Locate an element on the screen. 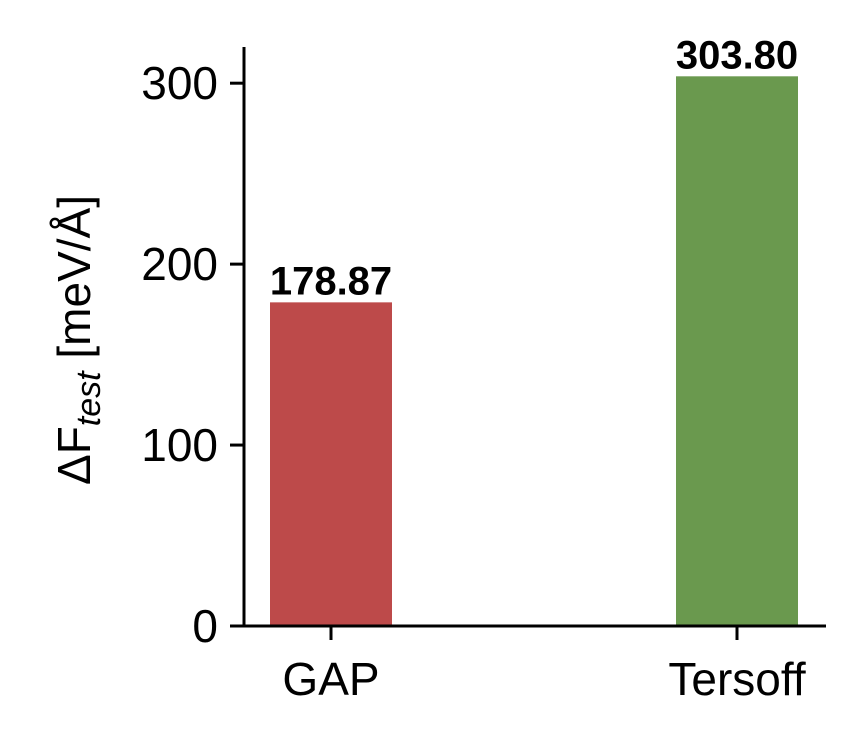 Image resolution: width=857 pixels, height=739 pixels. y-ticks-group: 0 100 200 300 is located at coordinates (192, 354).